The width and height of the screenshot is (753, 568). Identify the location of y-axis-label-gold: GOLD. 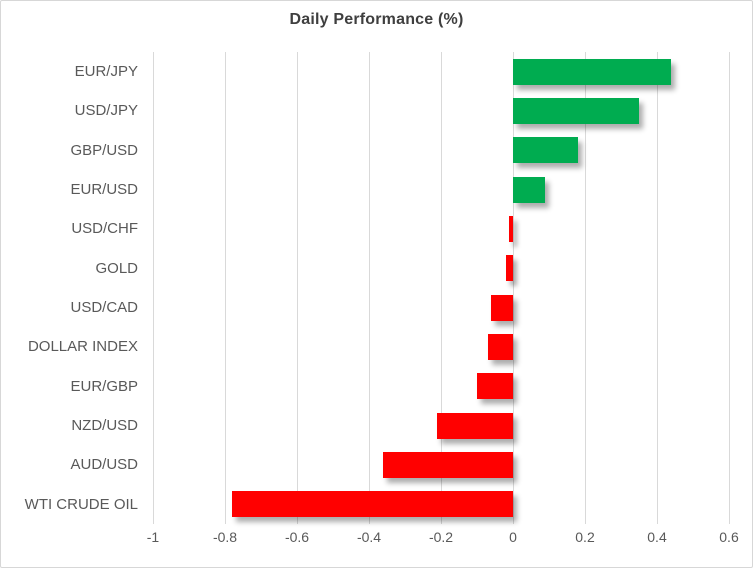
(116, 268).